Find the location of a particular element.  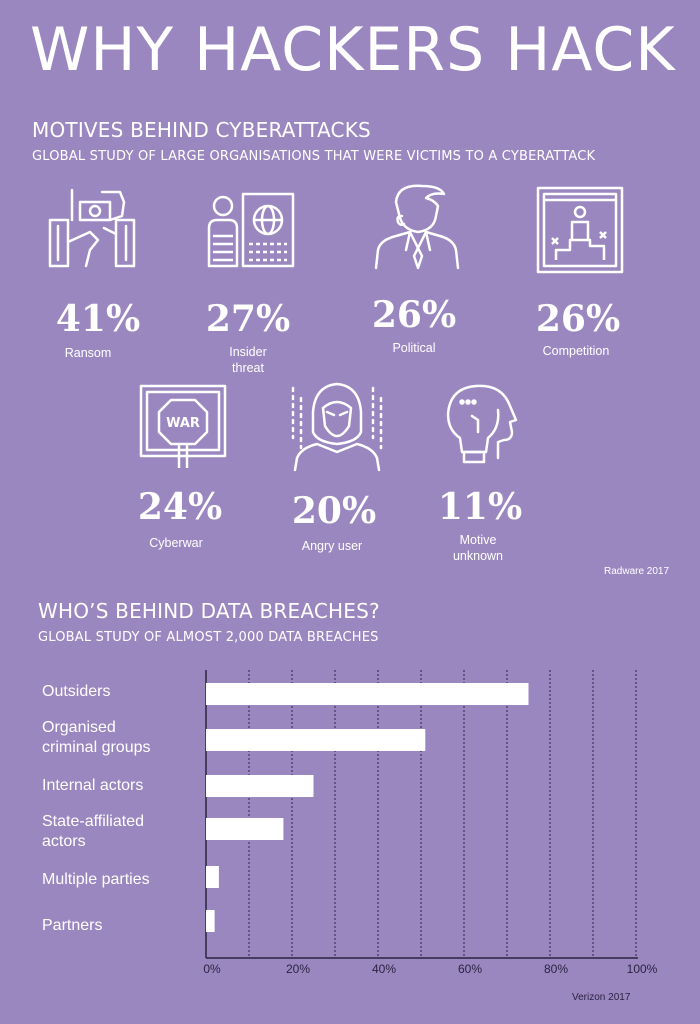

ransom-icon is located at coordinates (92, 230).